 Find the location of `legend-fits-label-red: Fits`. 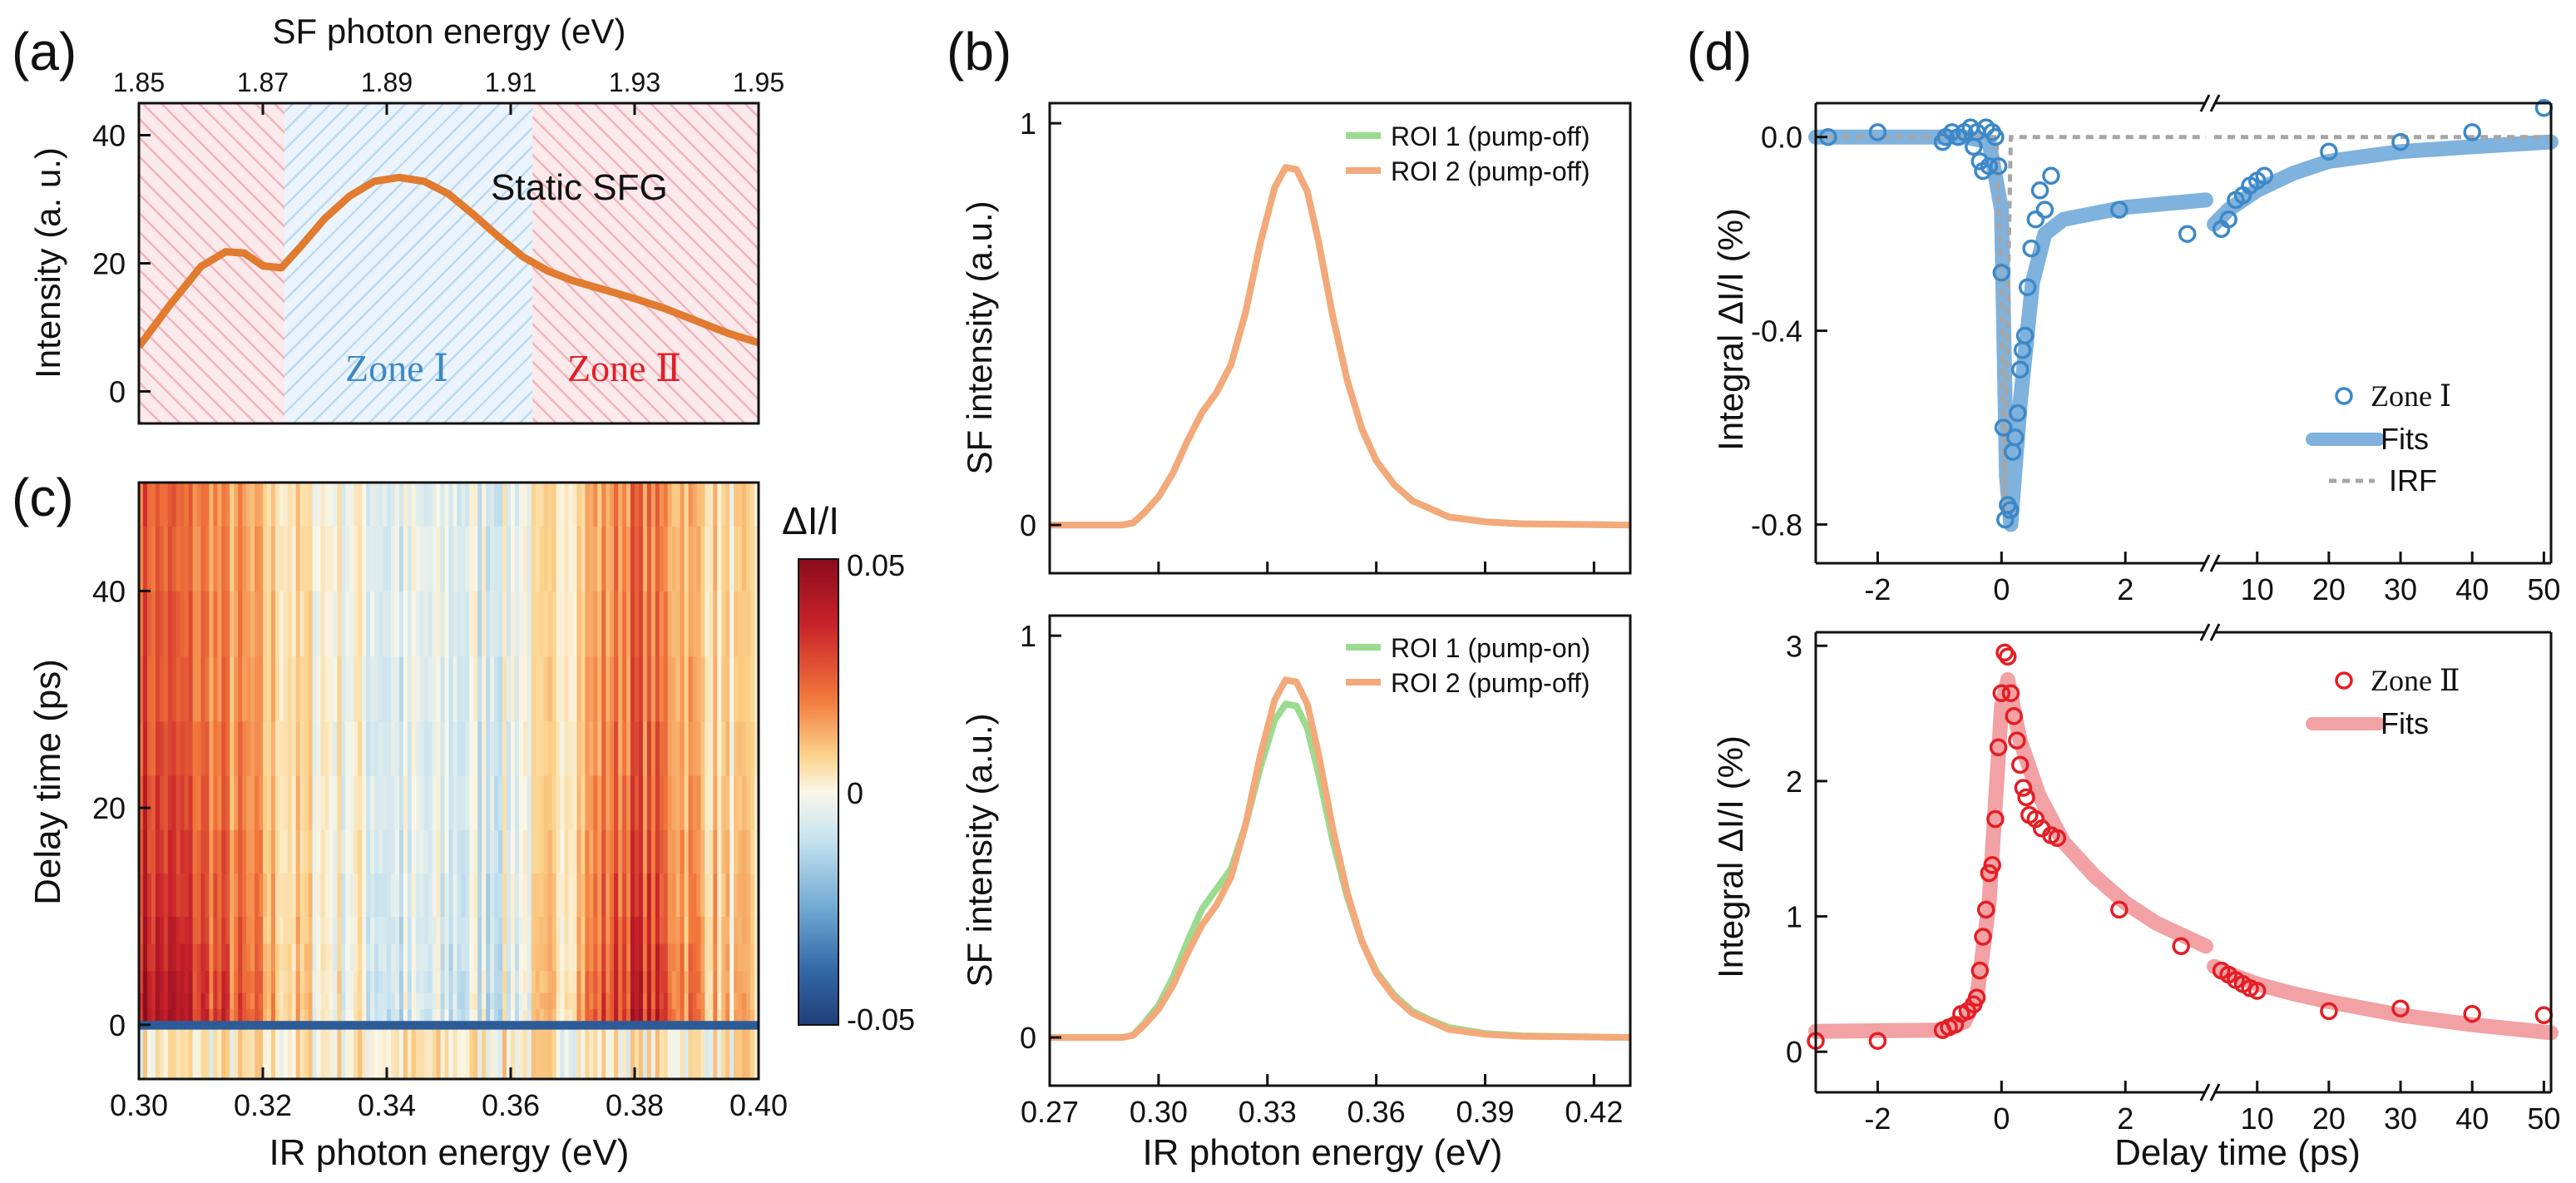

legend-fits-label-red: Fits is located at coordinates (2405, 723).